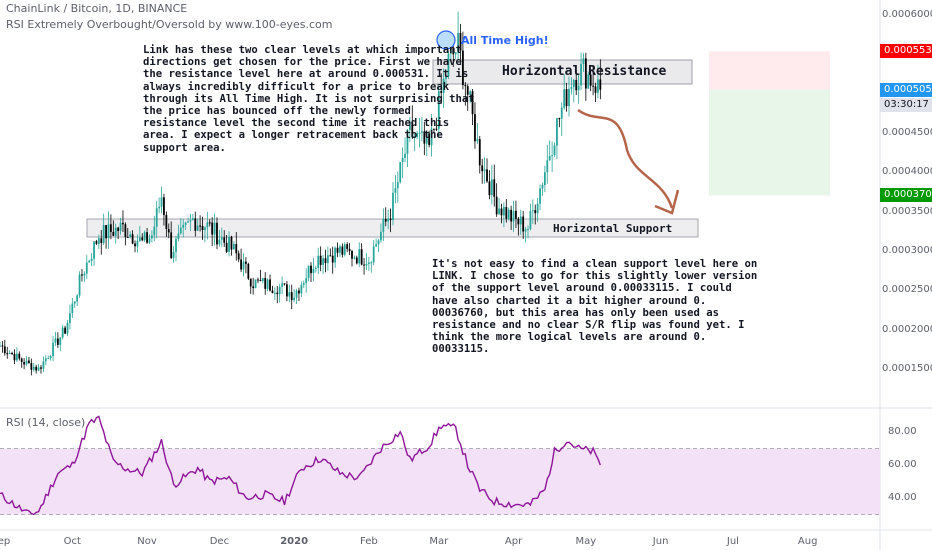 This screenshot has height=550, width=932. I want to click on time-tick: Apr, so click(513, 541).